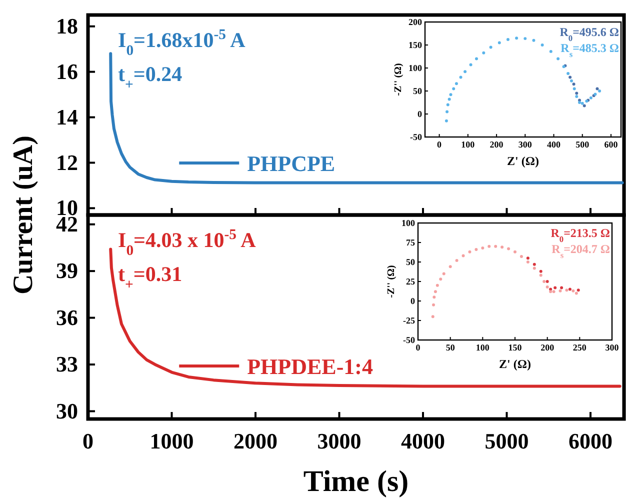  Describe the element at coordinates (67, 117) in the screenshot. I see `y-tick-label: 14` at that location.